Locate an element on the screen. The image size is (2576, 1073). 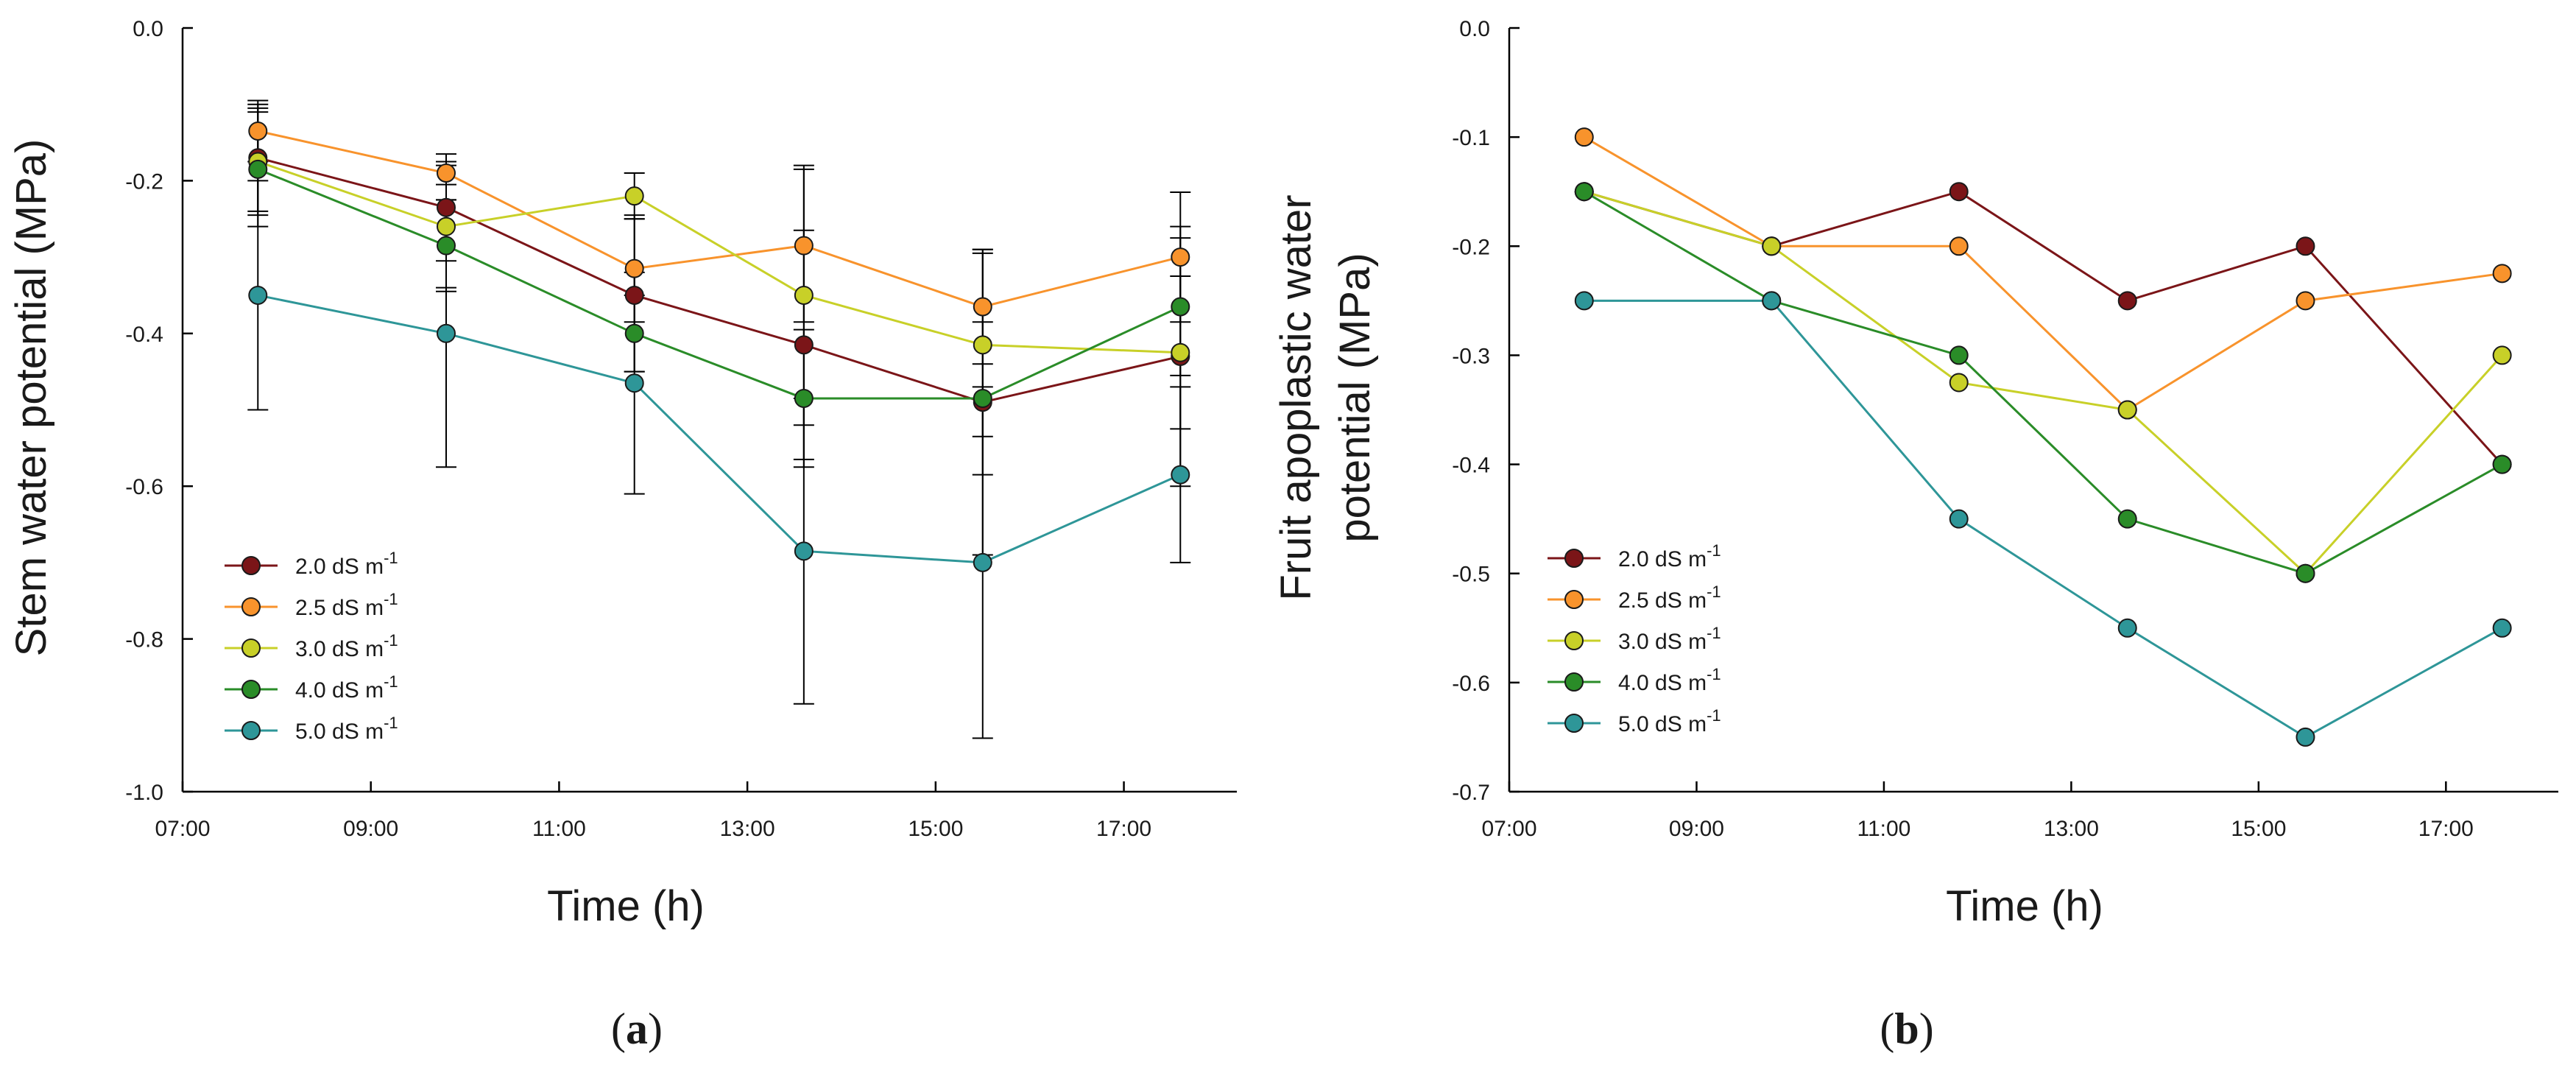
panel-a-y-tick-label: -0.4 is located at coordinates (144, 335).